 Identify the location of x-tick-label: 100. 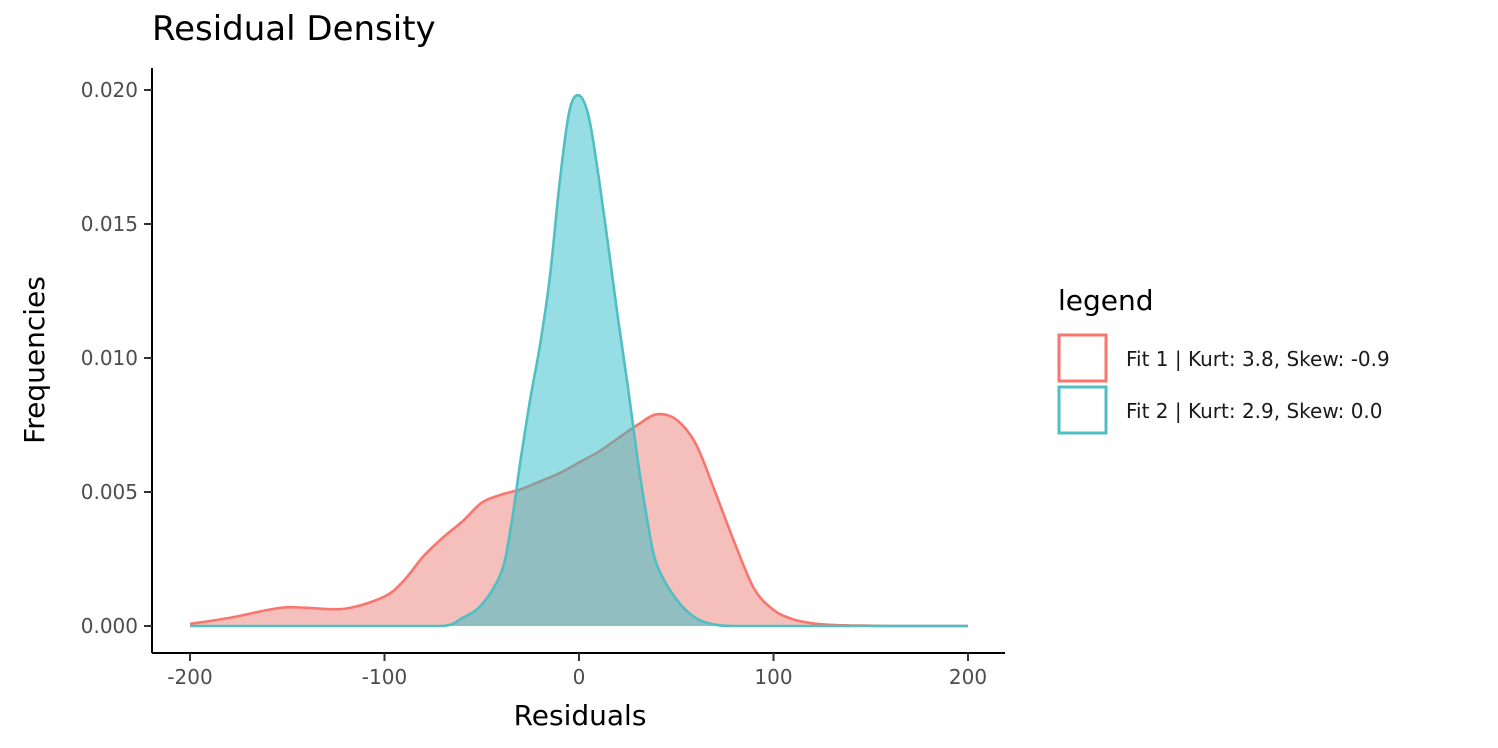
(773, 677).